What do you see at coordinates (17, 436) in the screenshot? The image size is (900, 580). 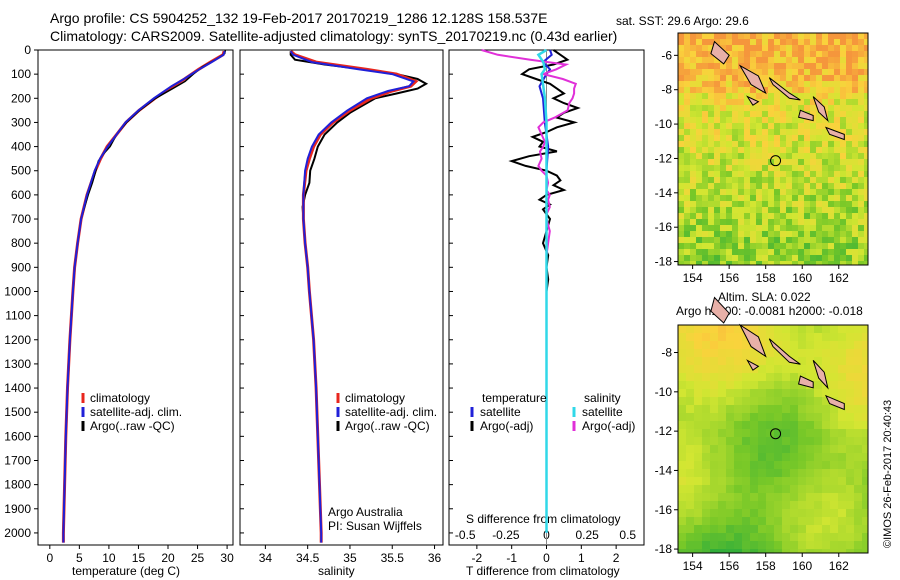 I see `depth-tick-label: 1600` at bounding box center [17, 436].